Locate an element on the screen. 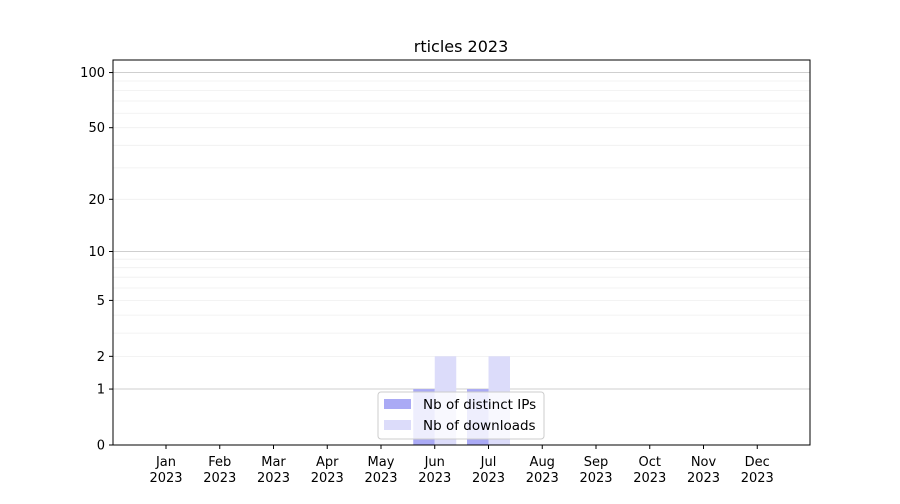  x-tick-label: Jun 2023 is located at coordinates (434, 470).